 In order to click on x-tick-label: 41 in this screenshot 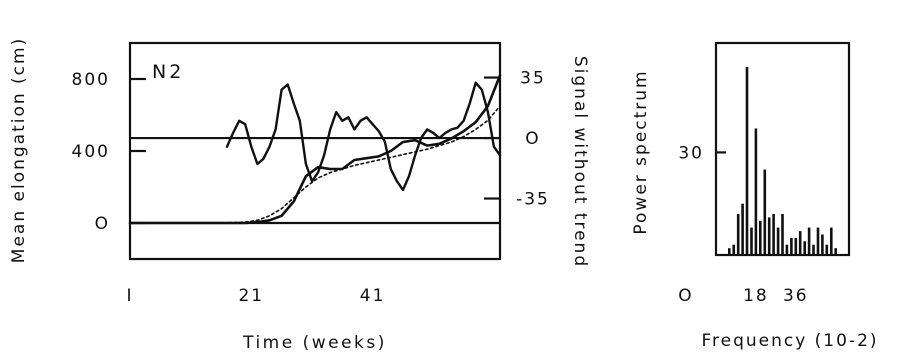, I will do `click(373, 296)`.